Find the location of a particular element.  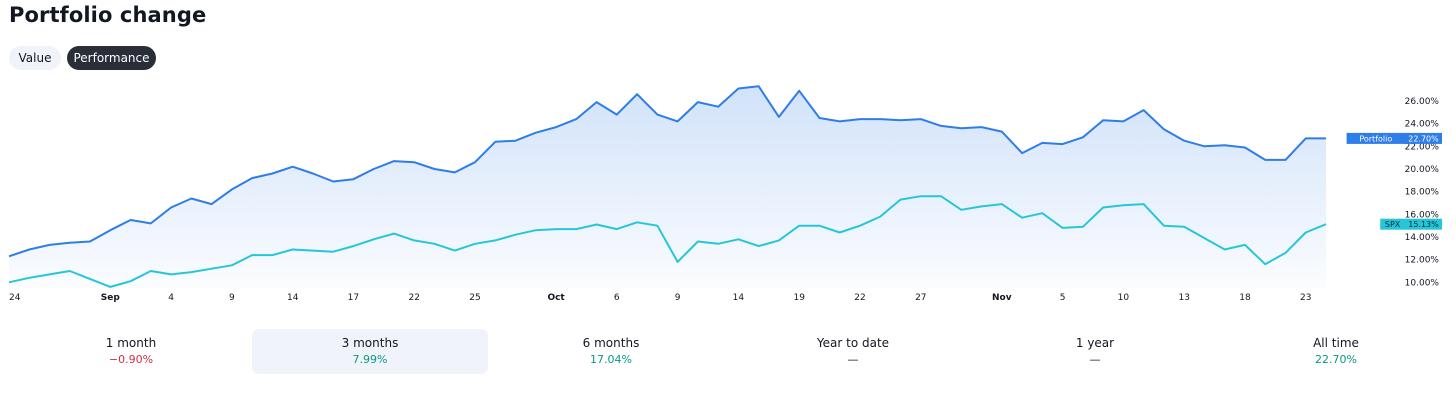

y-tick-label: 10.00% is located at coordinates (1422, 283).